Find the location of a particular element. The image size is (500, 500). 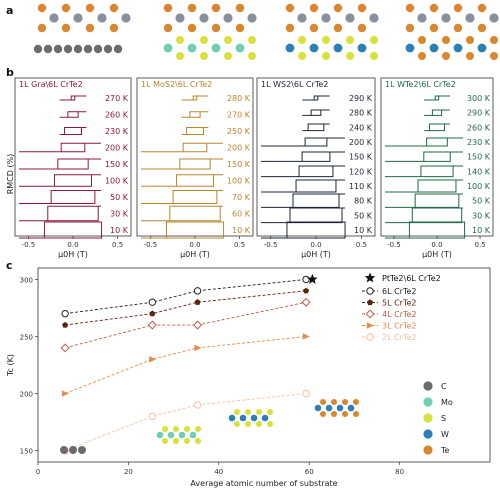

y-tick-label: 200 is located at coordinates (26, 395).